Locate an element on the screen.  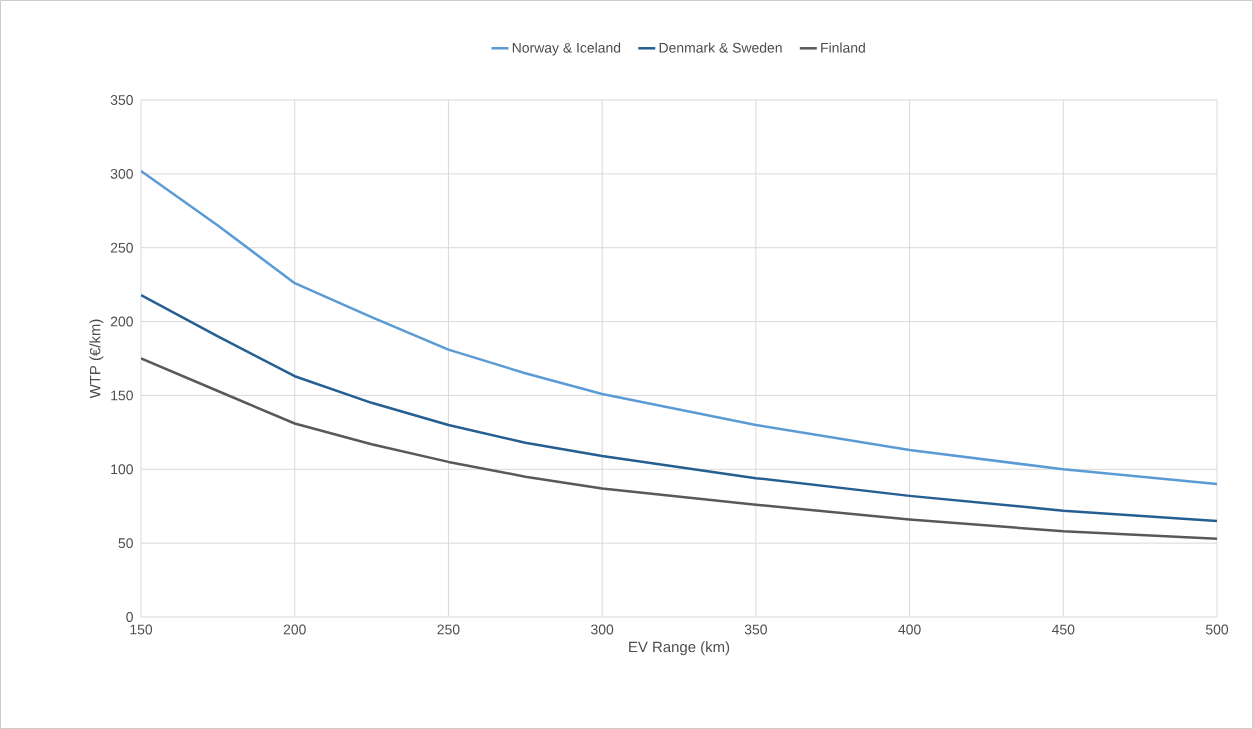
y-tick-label: 100 is located at coordinates (122, 469).